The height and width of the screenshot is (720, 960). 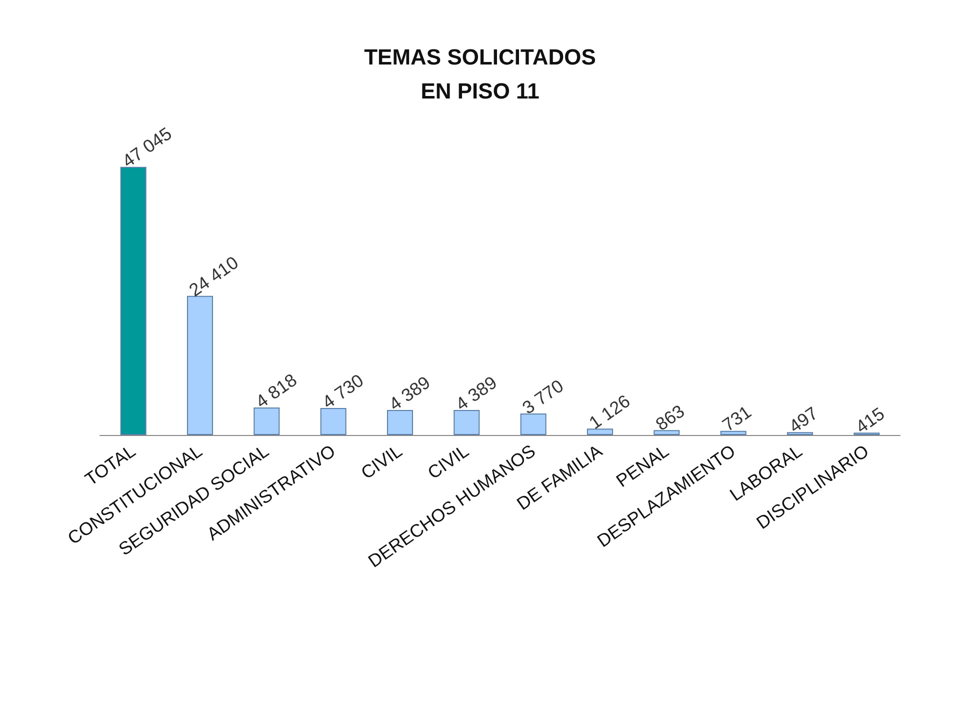 I want to click on data-label: 4 818, so click(x=276, y=391).